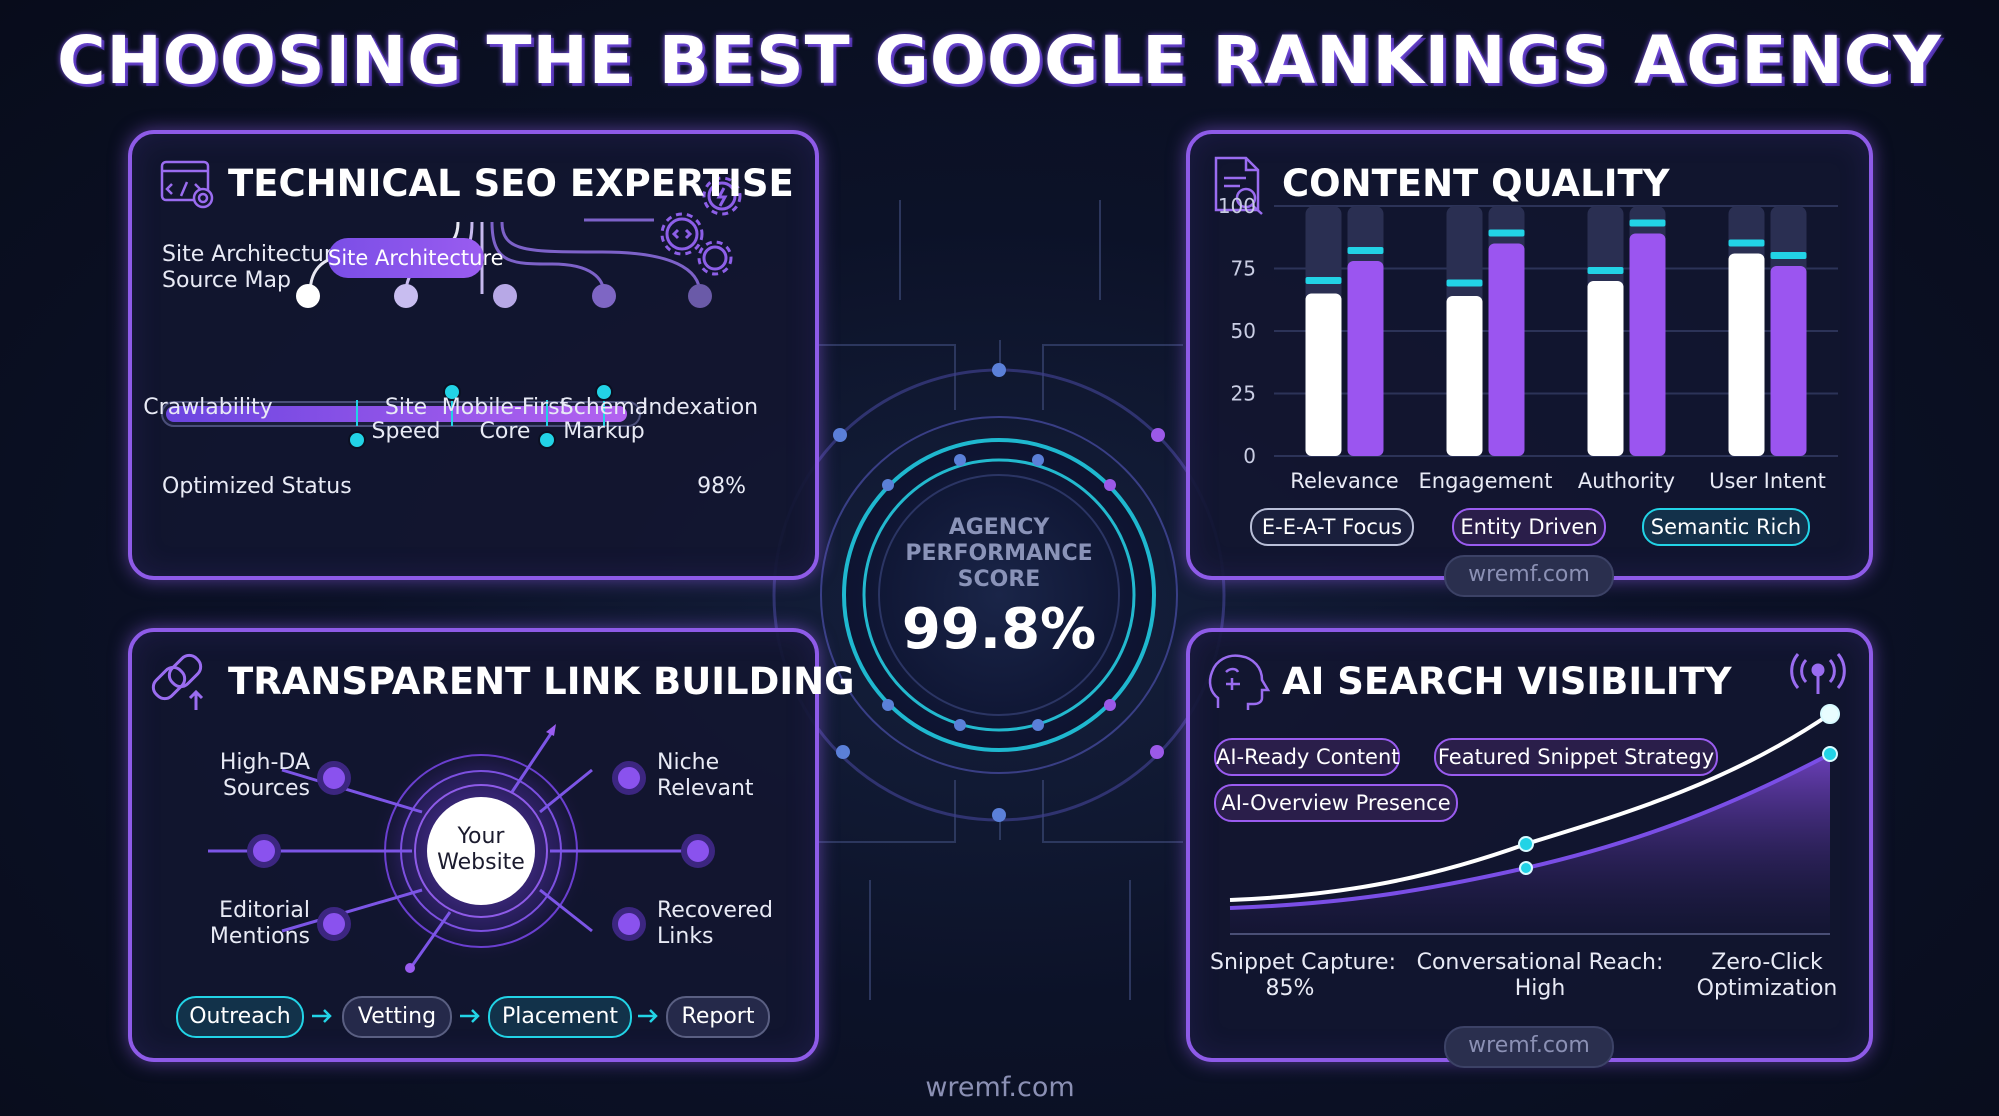  I want to click on hub-label-line2: Website, so click(481, 862).